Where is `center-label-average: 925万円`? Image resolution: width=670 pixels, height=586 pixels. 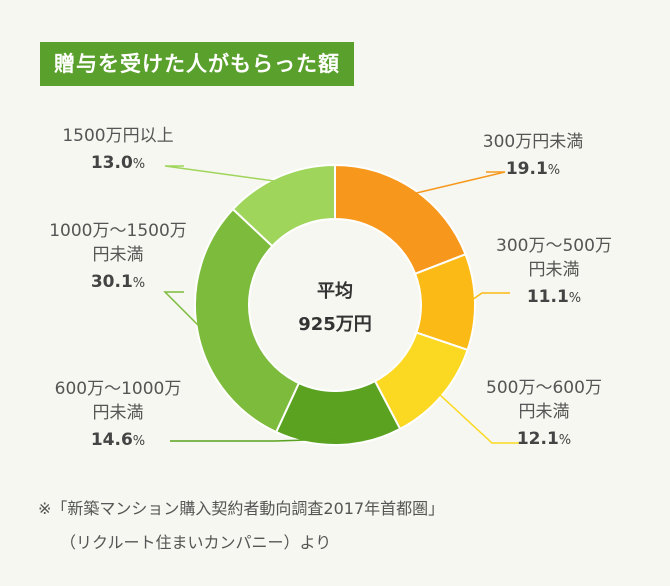 center-label-average: 925万円 is located at coordinates (335, 324).